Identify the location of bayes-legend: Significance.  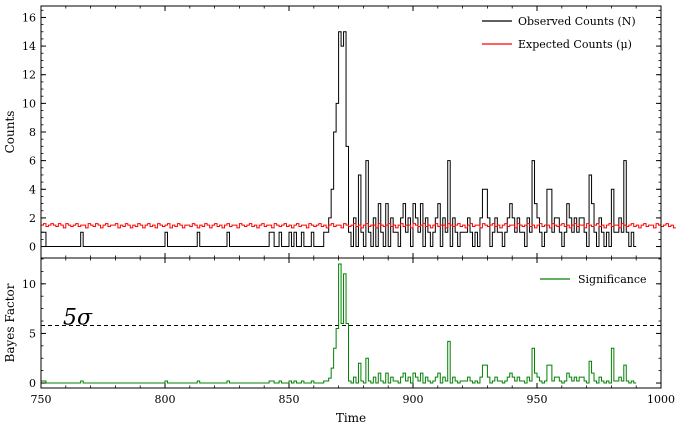
(593, 279).